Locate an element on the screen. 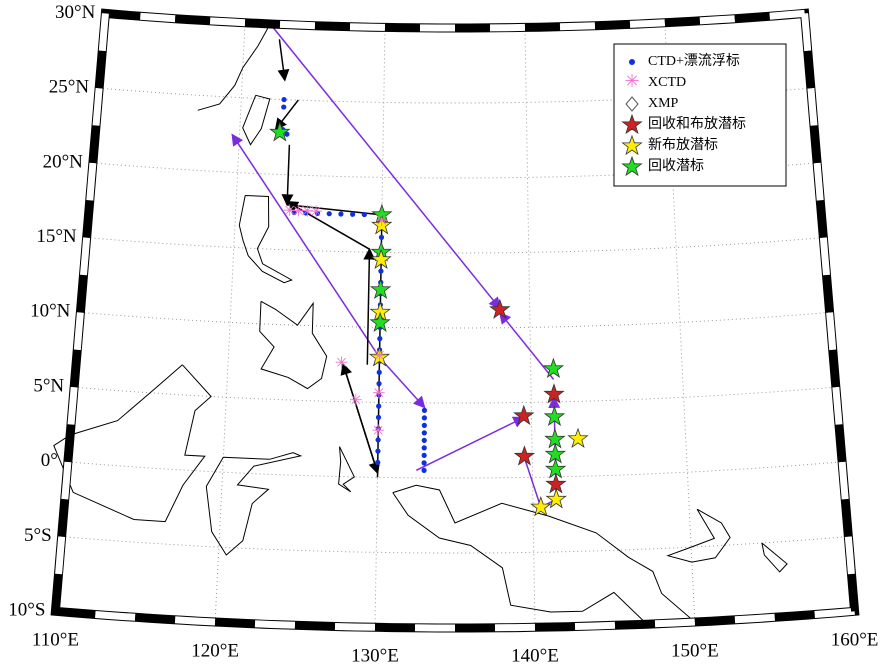 The image size is (888, 666). lat-label: 10°N is located at coordinates (50, 311).